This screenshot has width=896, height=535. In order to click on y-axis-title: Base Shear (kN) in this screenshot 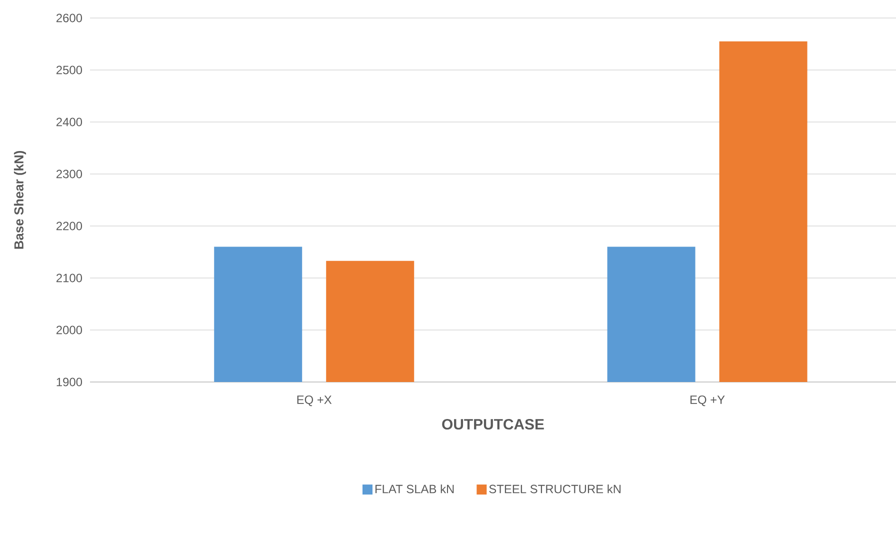, I will do `click(20, 200)`.